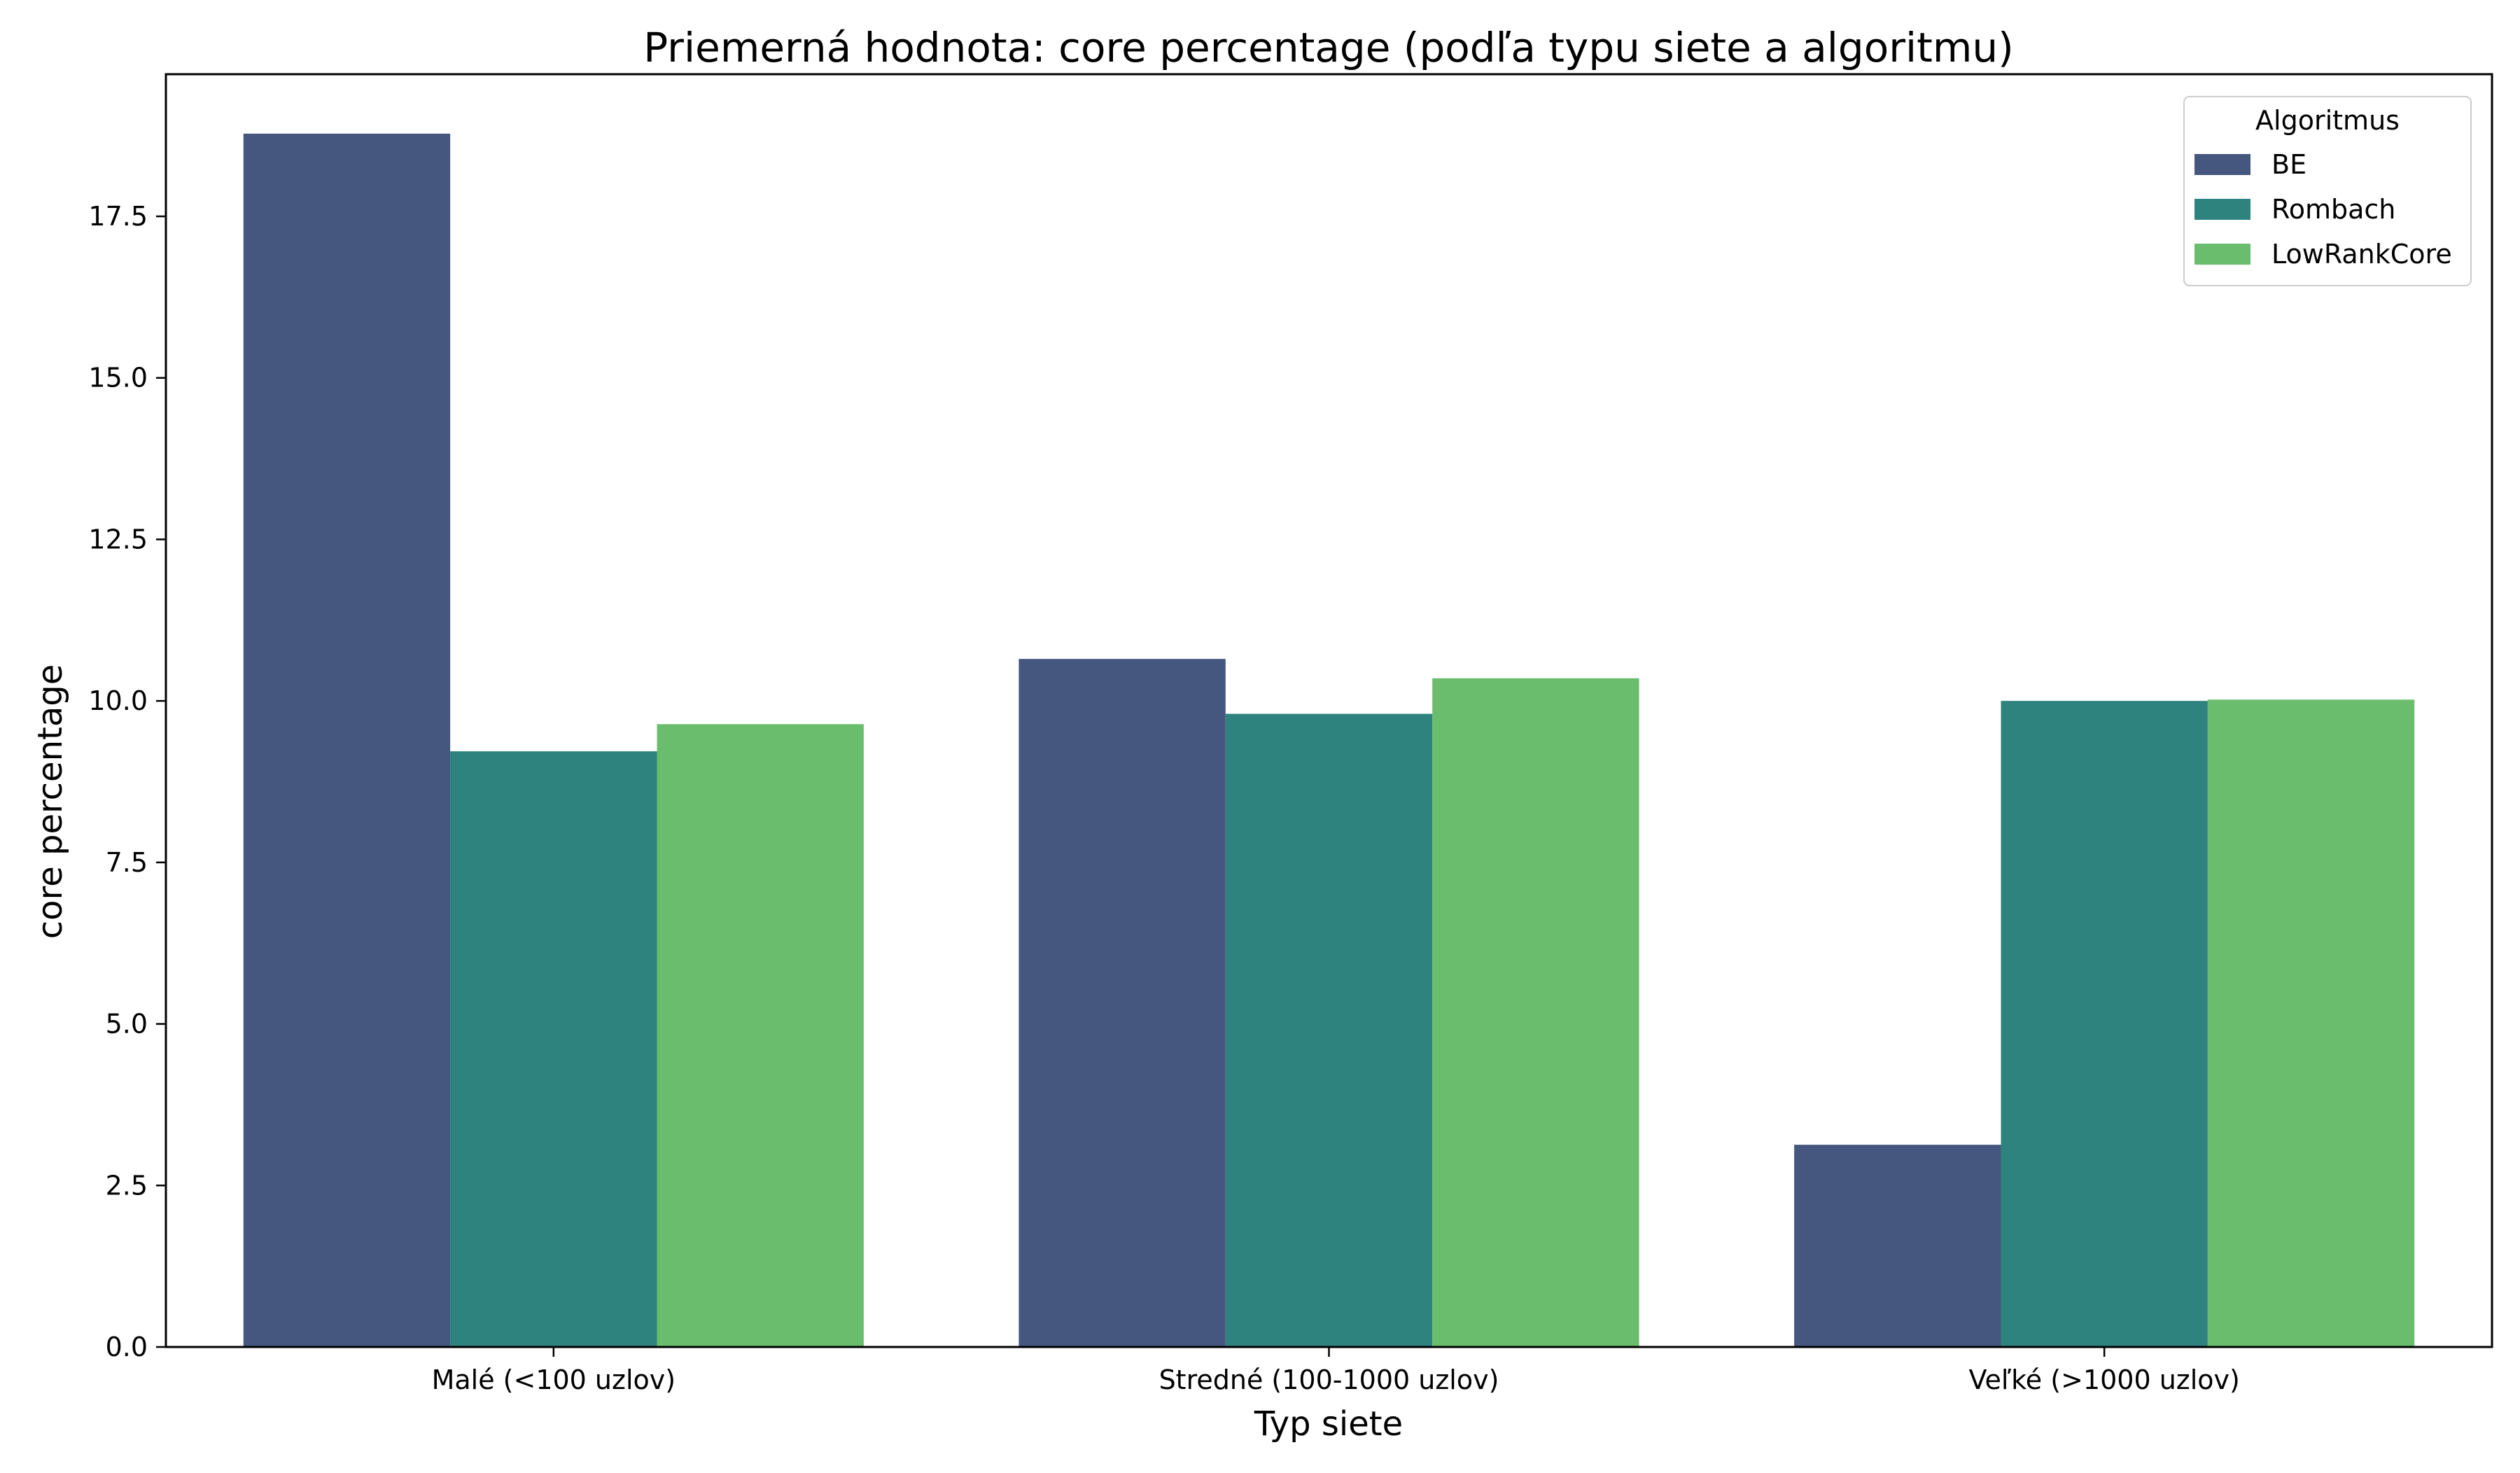 The height and width of the screenshot is (1473, 2520). Describe the element at coordinates (118, 216) in the screenshot. I see `y-tick-label: 17.5` at that location.